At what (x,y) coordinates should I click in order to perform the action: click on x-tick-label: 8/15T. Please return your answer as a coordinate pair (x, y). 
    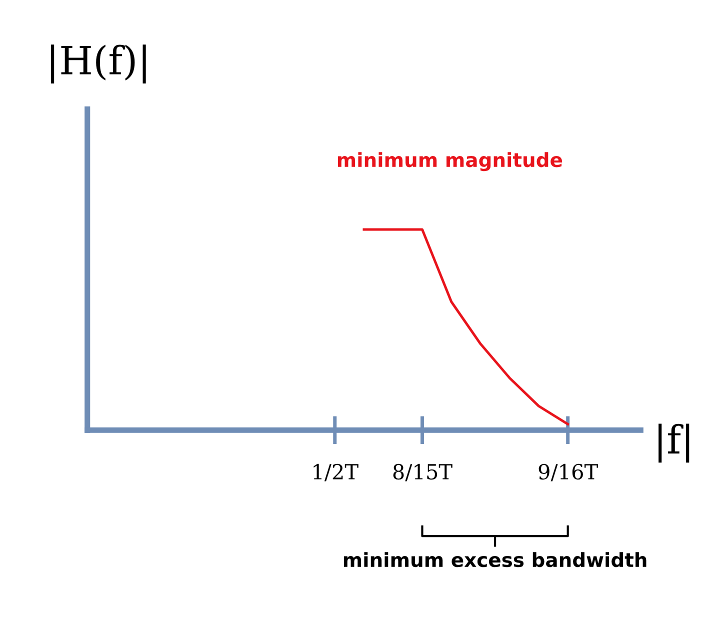
    Looking at the image, I should click on (422, 473).